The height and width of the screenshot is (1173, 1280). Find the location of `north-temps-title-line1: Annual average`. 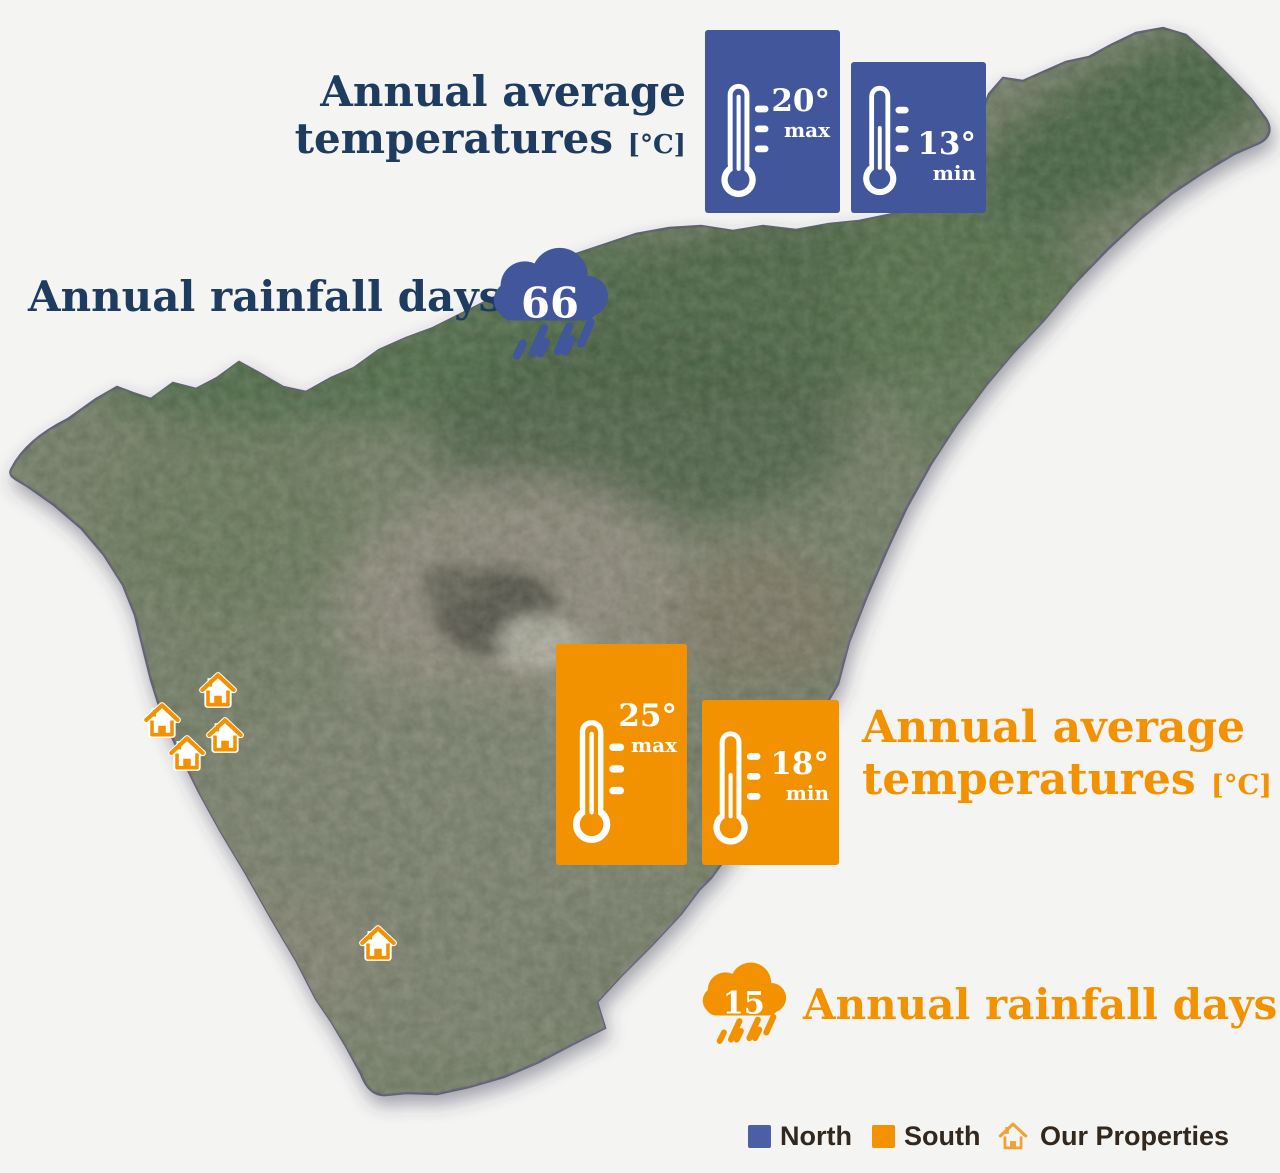

north-temps-title-line1: Annual average is located at coordinates (503, 91).